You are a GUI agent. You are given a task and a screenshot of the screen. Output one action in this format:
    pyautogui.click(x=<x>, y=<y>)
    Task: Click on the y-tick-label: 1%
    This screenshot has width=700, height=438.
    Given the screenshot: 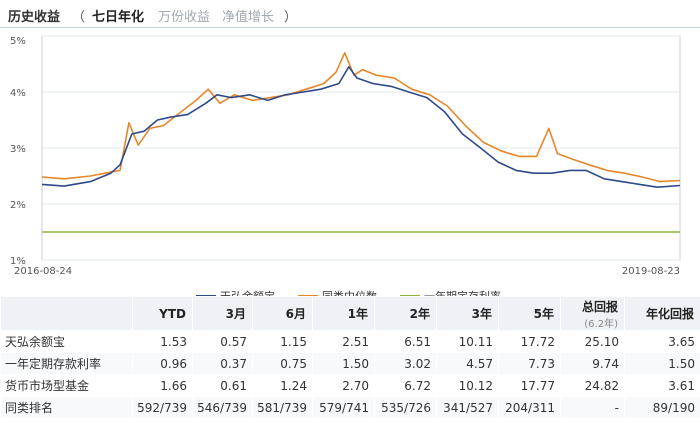 What is the action you would take?
    pyautogui.click(x=18, y=261)
    